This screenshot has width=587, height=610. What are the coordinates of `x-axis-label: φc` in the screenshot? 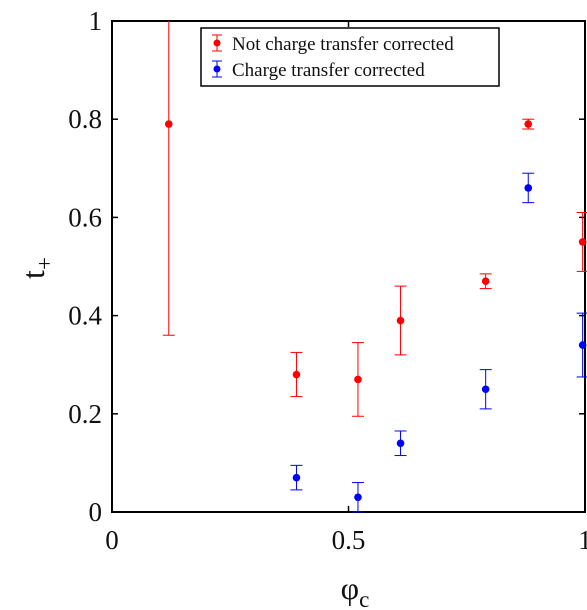 It's located at (355, 590).